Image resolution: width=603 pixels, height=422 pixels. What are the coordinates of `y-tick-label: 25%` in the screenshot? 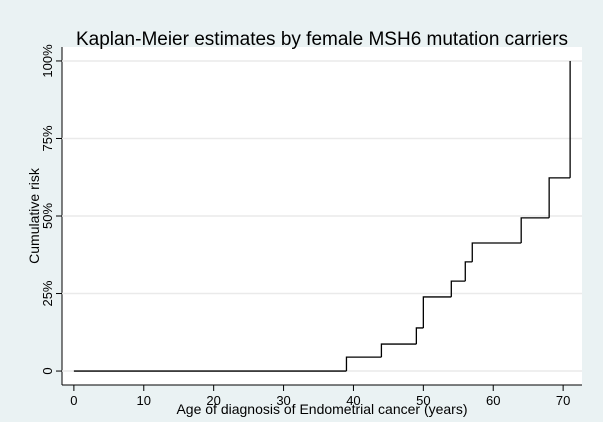 It's located at (47, 293).